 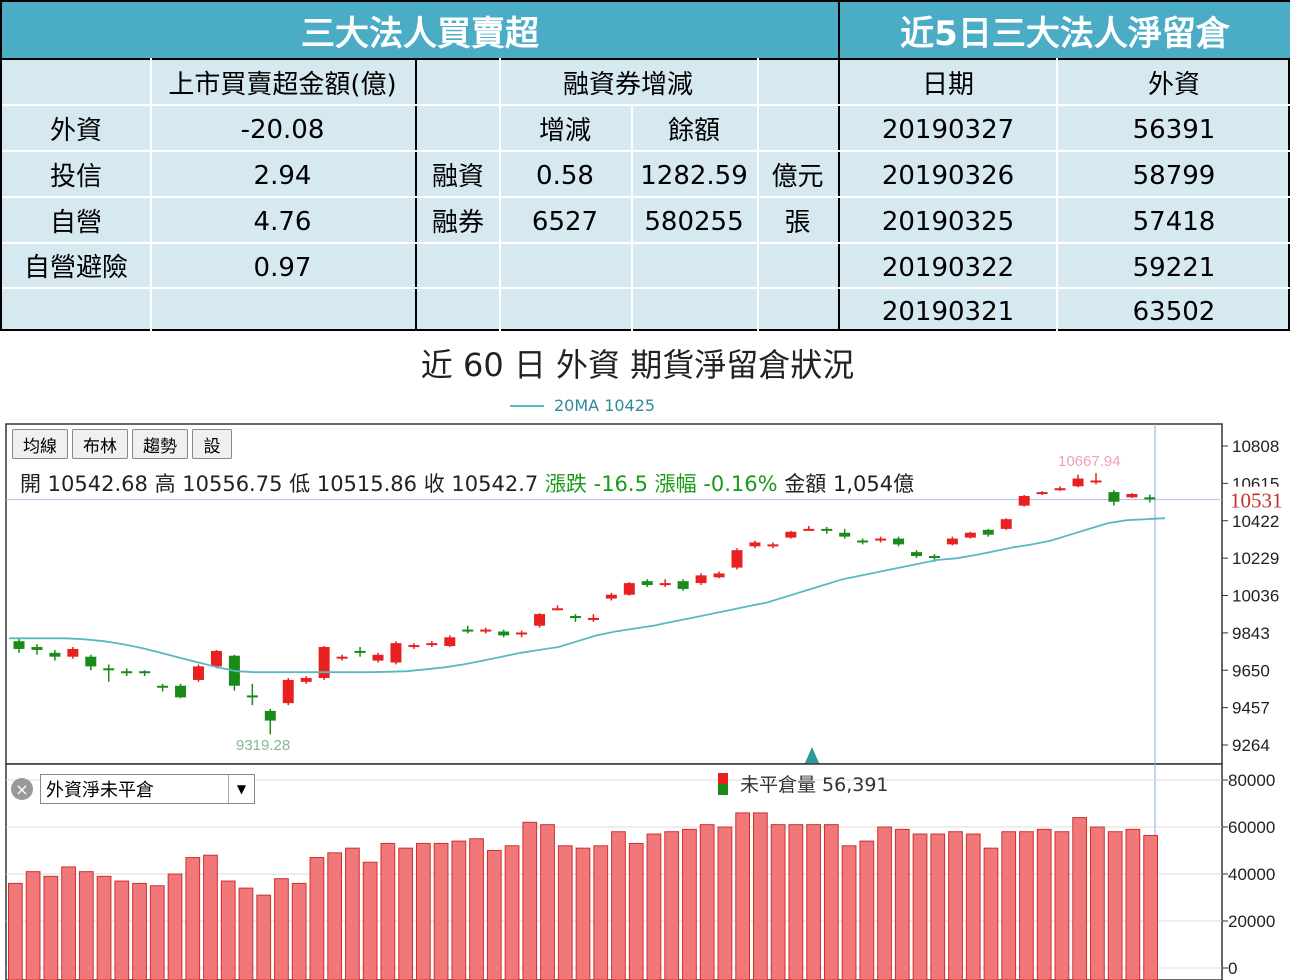 What do you see at coordinates (627, 84) in the screenshot?
I see `col-margin-header: 融資券增減` at bounding box center [627, 84].